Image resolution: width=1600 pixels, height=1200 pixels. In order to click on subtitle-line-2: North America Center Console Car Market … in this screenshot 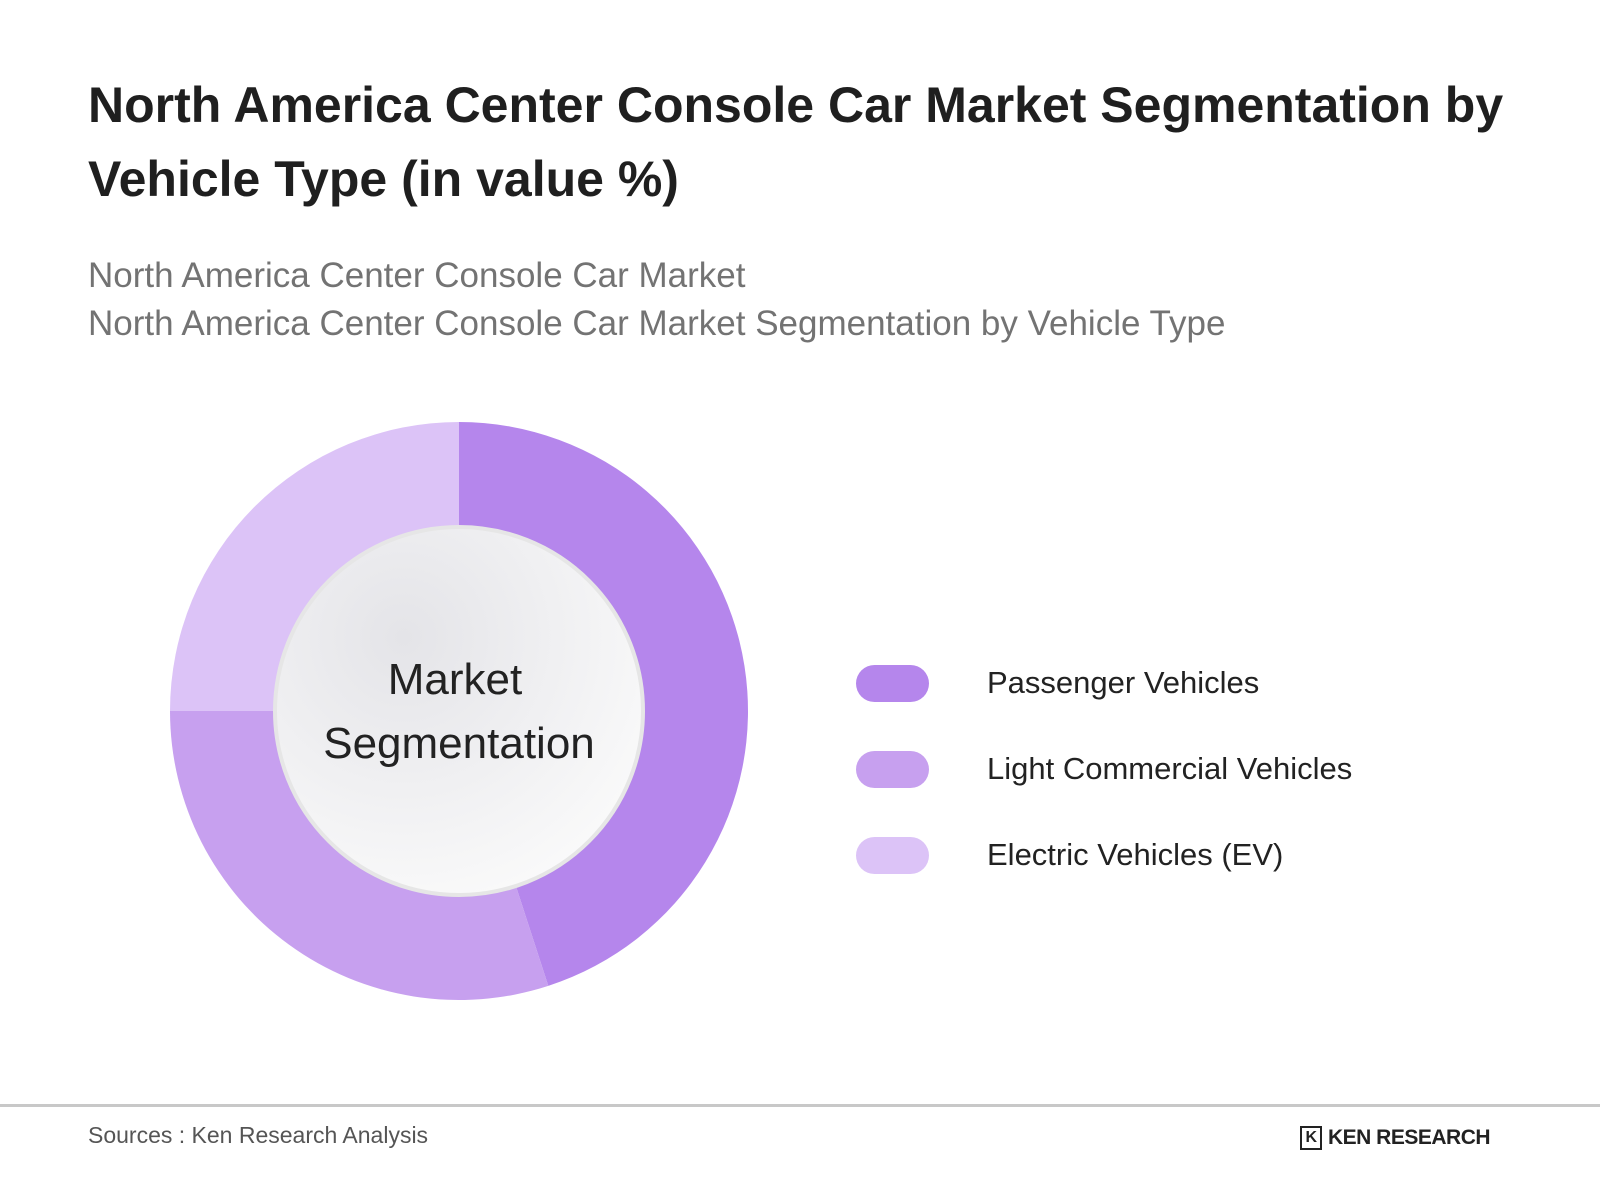, I will do `click(657, 323)`.